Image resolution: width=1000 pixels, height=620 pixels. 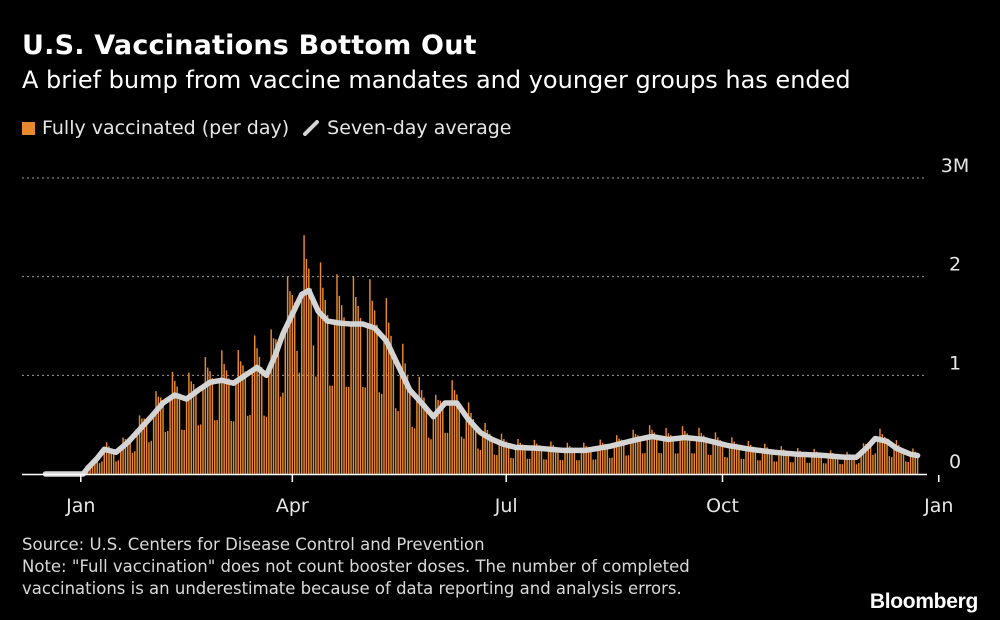 What do you see at coordinates (722, 506) in the screenshot?
I see `x-tick-label: Oct` at bounding box center [722, 506].